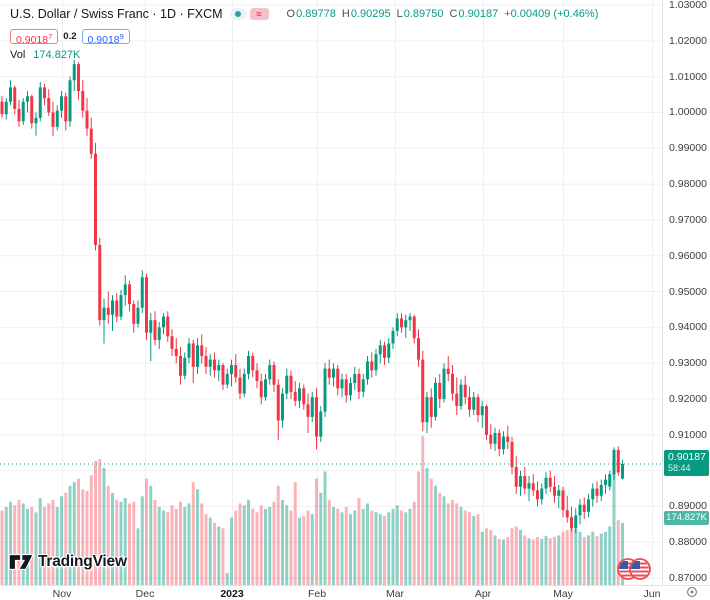 The height and width of the screenshot is (600, 710). Describe the element at coordinates (316, 14) in the screenshot. I see `open-value: 0.89778` at that location.